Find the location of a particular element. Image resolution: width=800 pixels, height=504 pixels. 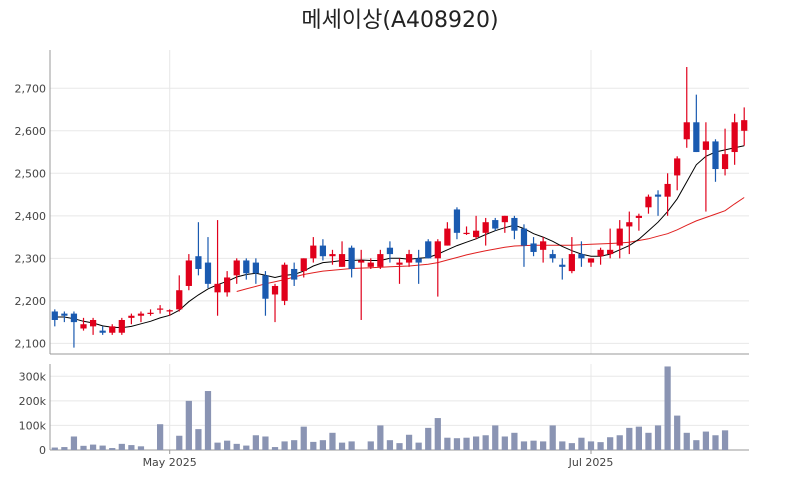

price-y-tick-label: 2,100 is located at coordinates (31, 343).